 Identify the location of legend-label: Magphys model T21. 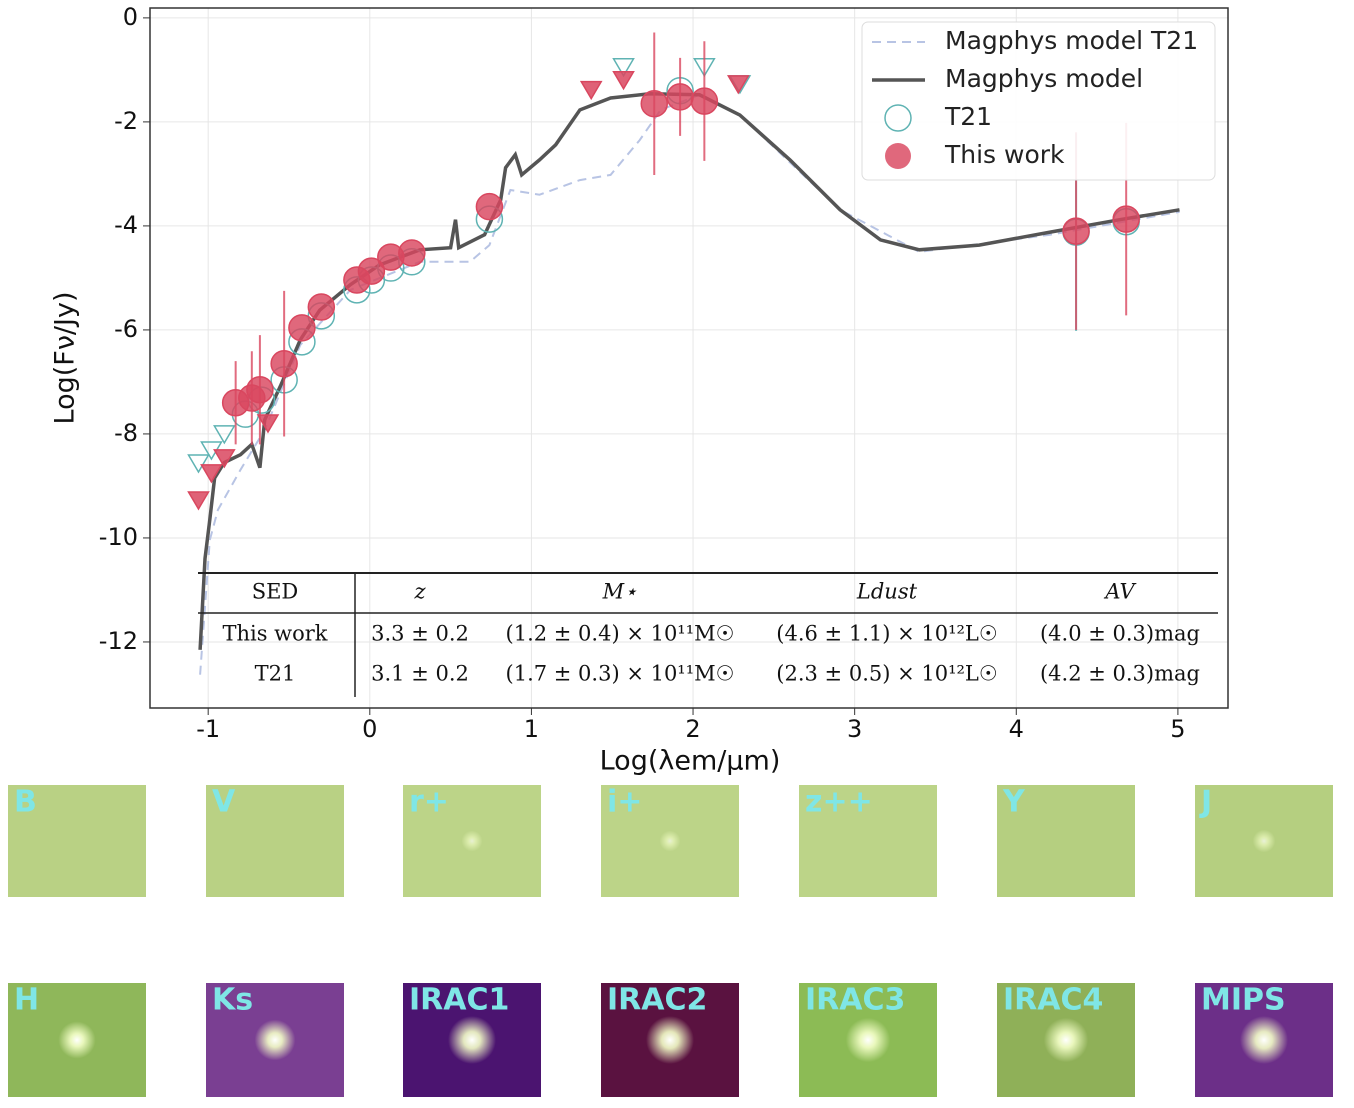
(1071, 40).